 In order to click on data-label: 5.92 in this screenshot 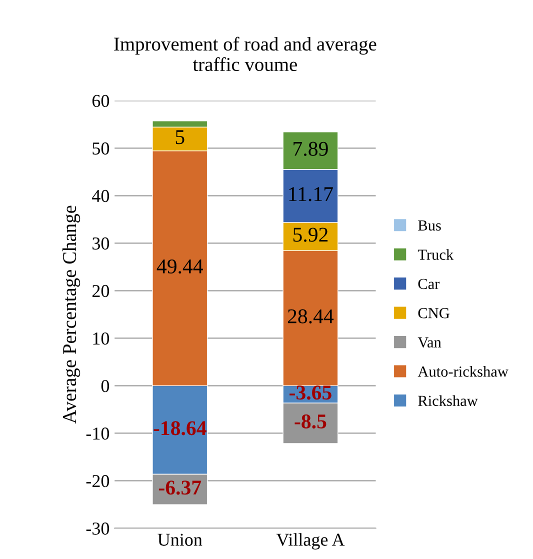, I will do `click(310, 235)`.